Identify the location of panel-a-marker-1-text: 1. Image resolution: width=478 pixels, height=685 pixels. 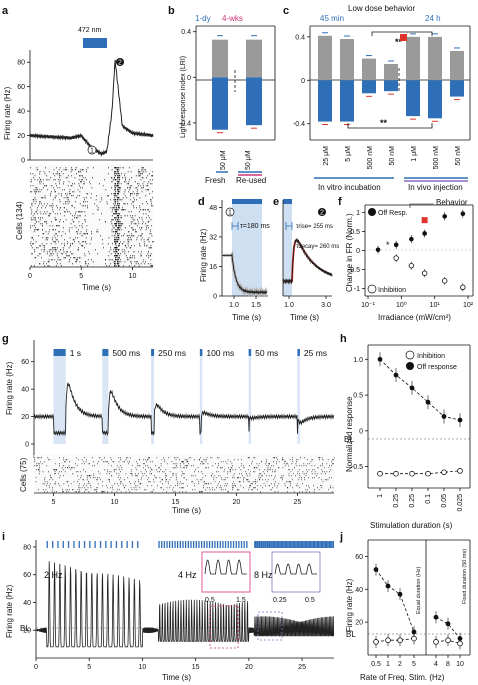
(92, 151).